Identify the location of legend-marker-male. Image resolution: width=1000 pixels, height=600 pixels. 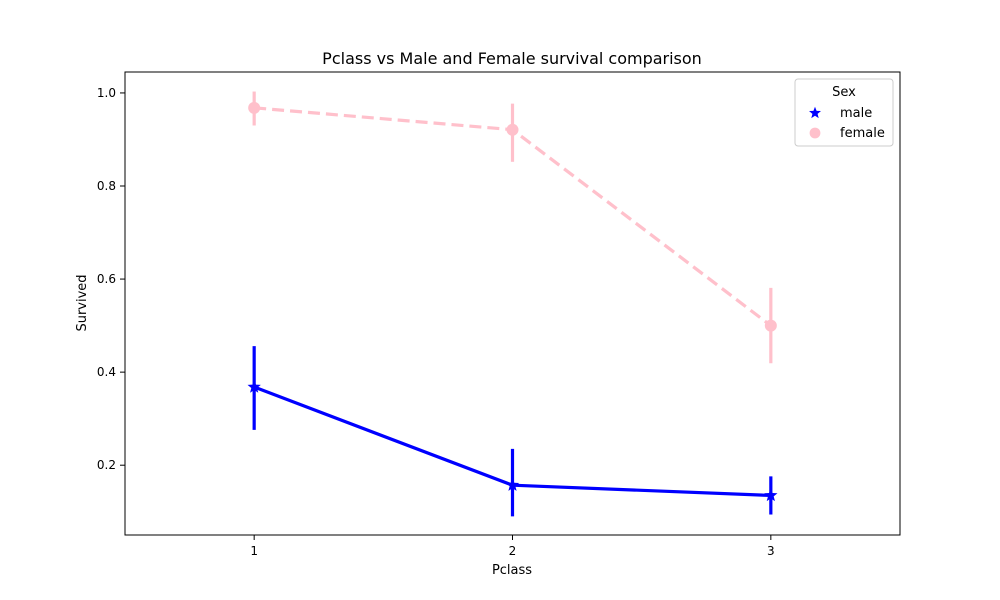
(815, 112).